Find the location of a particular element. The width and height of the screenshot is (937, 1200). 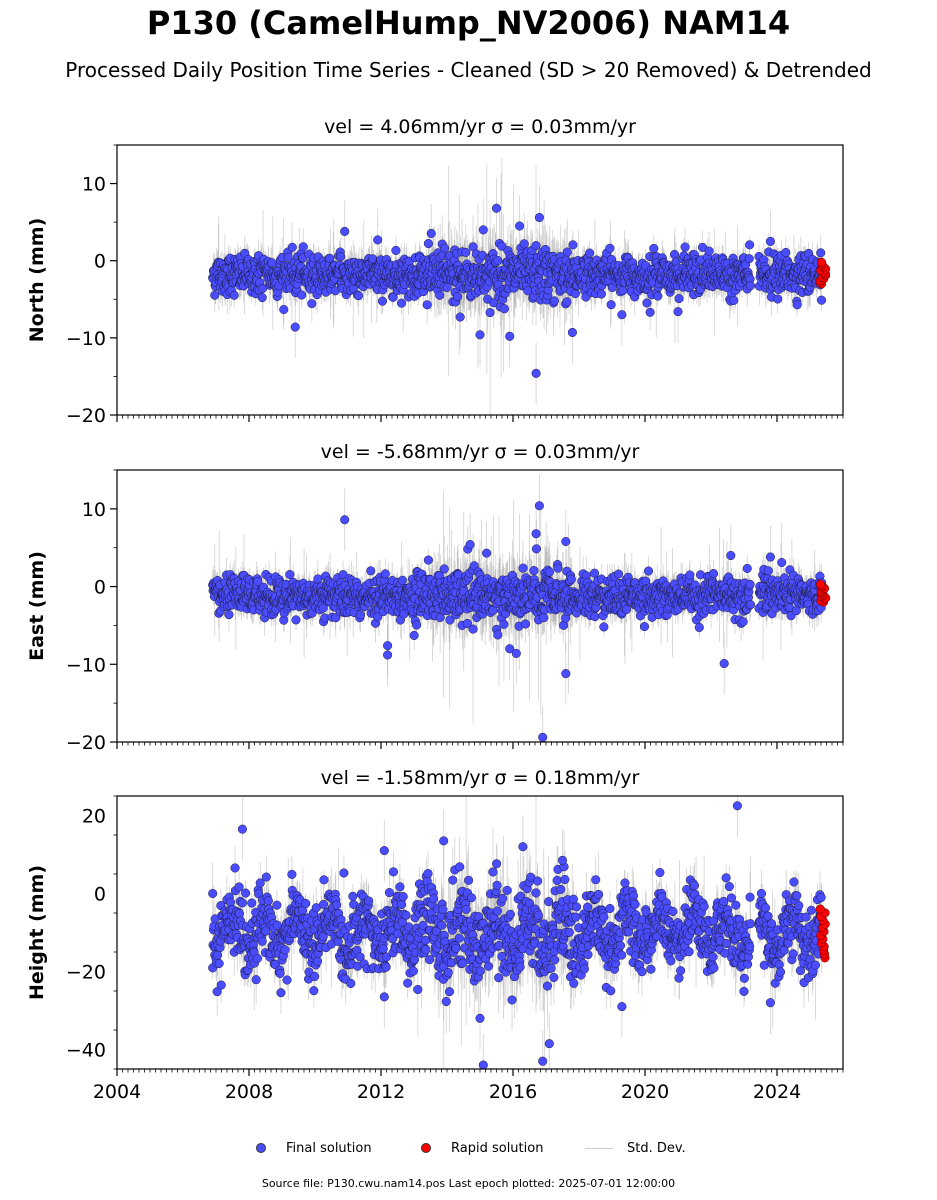

figure-title: P130 (CamelHump_NV2006) NAM14 is located at coordinates (468, 23).